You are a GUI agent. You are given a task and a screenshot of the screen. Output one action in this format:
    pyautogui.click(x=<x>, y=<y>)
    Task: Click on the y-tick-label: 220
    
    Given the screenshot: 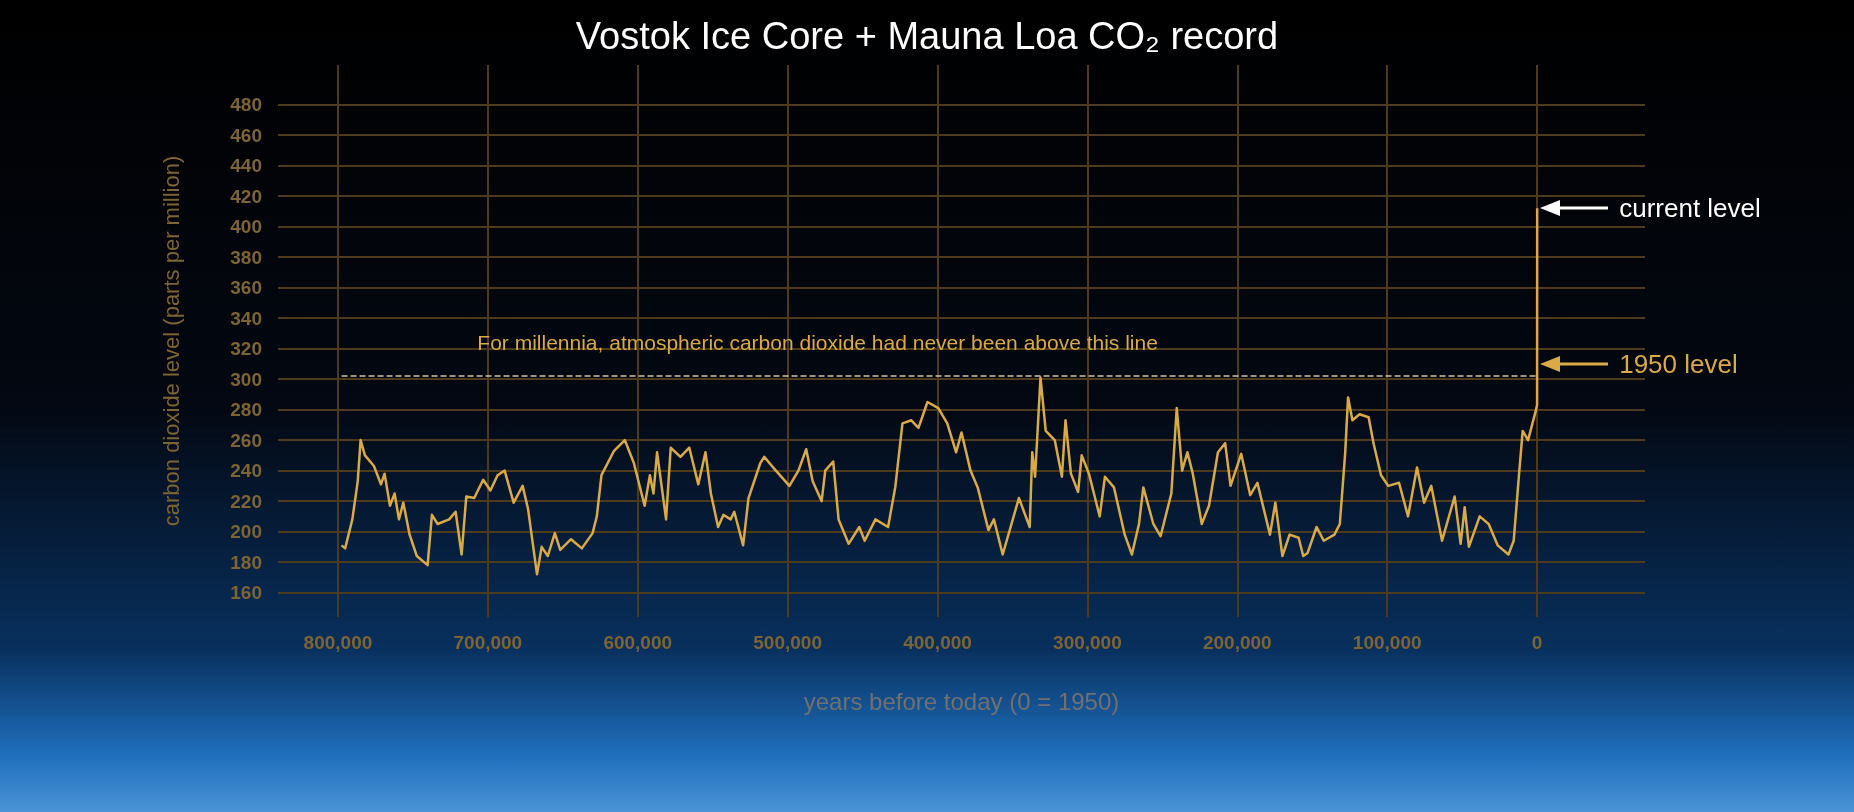 What is the action you would take?
    pyautogui.click(x=246, y=501)
    